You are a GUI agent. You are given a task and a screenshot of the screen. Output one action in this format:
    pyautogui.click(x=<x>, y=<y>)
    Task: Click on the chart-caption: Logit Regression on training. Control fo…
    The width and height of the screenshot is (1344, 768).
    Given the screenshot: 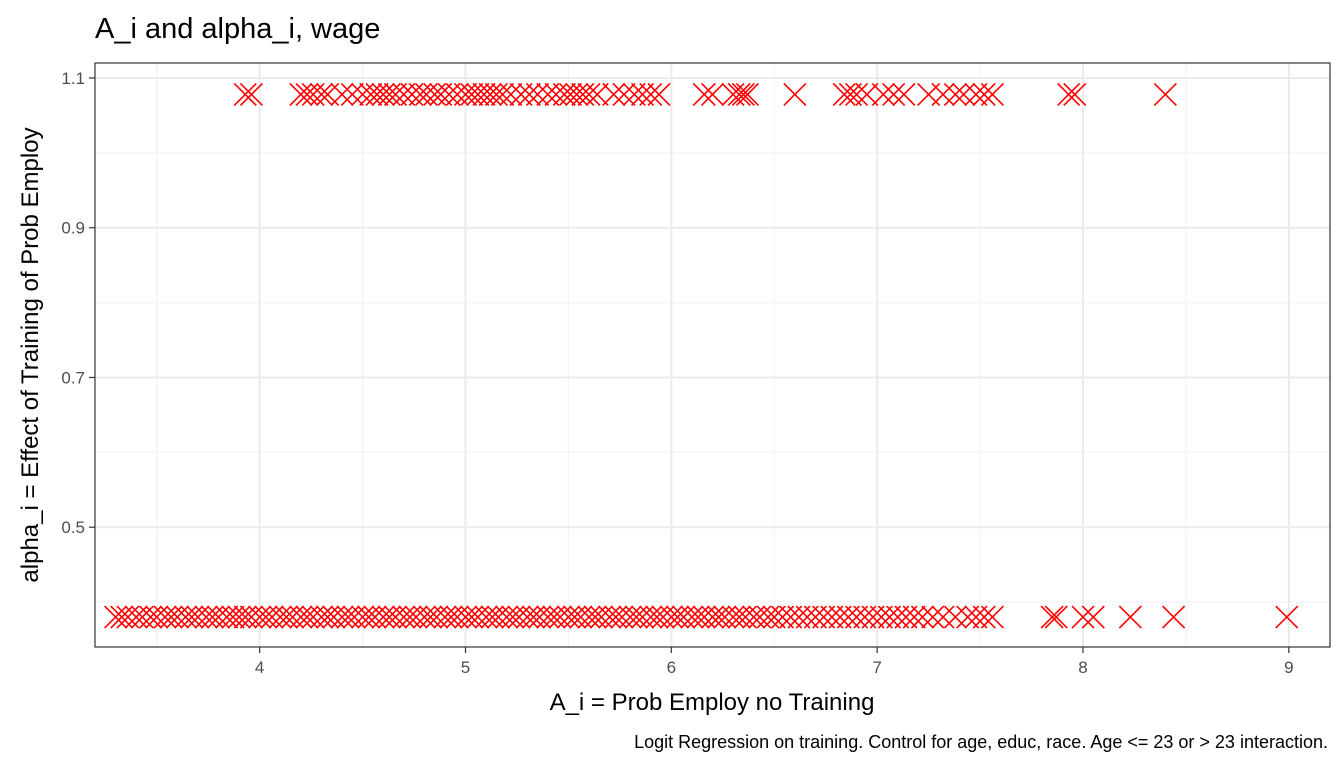 What is the action you would take?
    pyautogui.click(x=981, y=742)
    